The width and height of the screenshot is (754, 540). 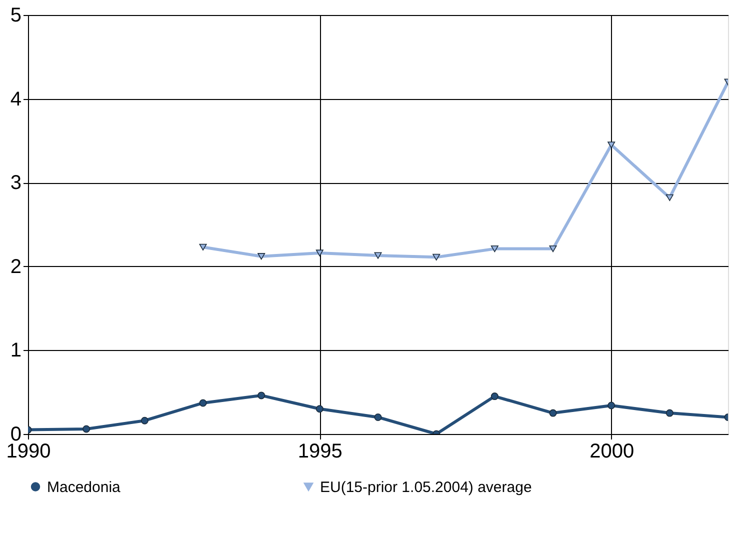 I want to click on y-tick-label: 4, so click(x=16, y=99).